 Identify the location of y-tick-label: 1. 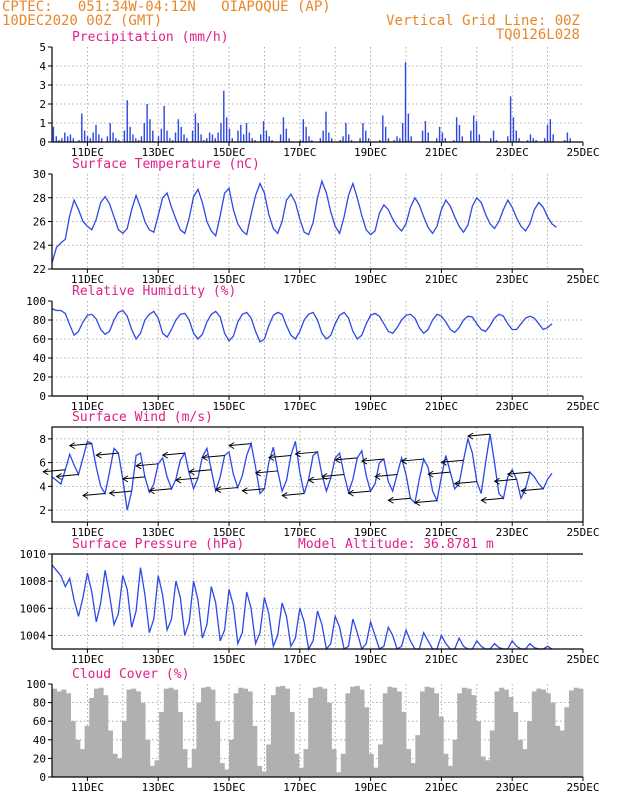
(42, 123).